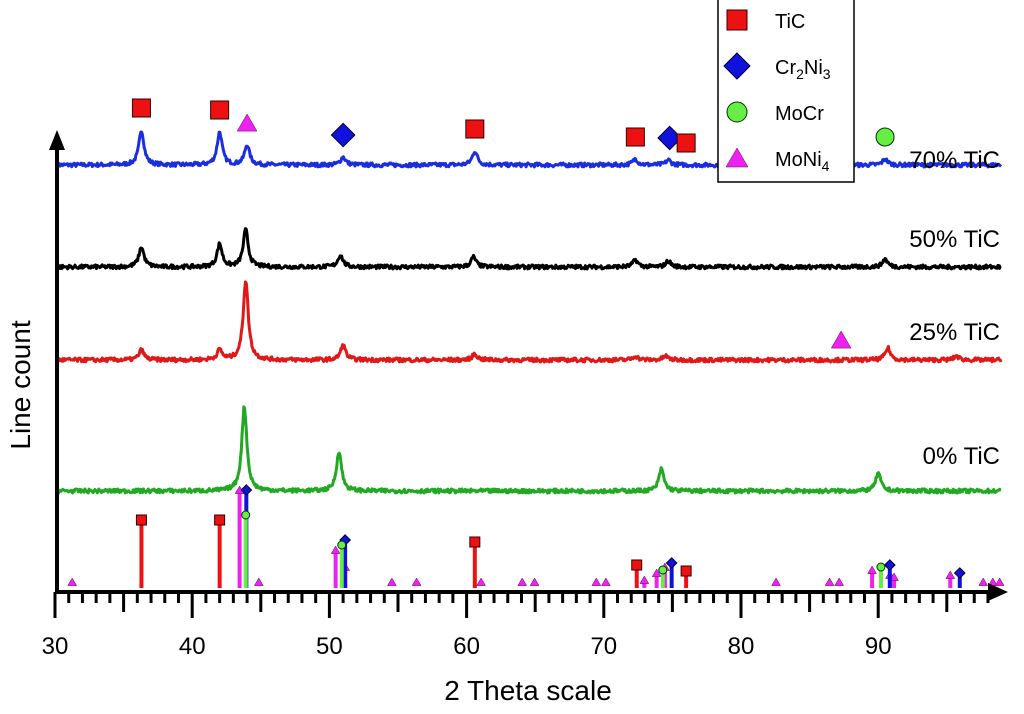  Describe the element at coordinates (55, 646) in the screenshot. I see `x-tick-label: 30` at that location.